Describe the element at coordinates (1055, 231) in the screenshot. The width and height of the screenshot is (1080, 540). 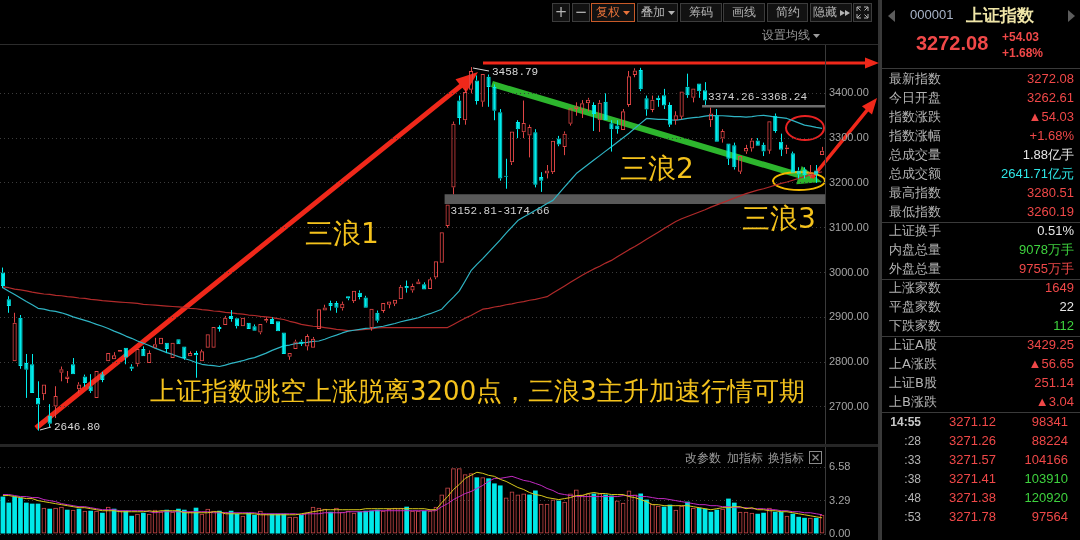
I see `text: 0.51%` at that location.